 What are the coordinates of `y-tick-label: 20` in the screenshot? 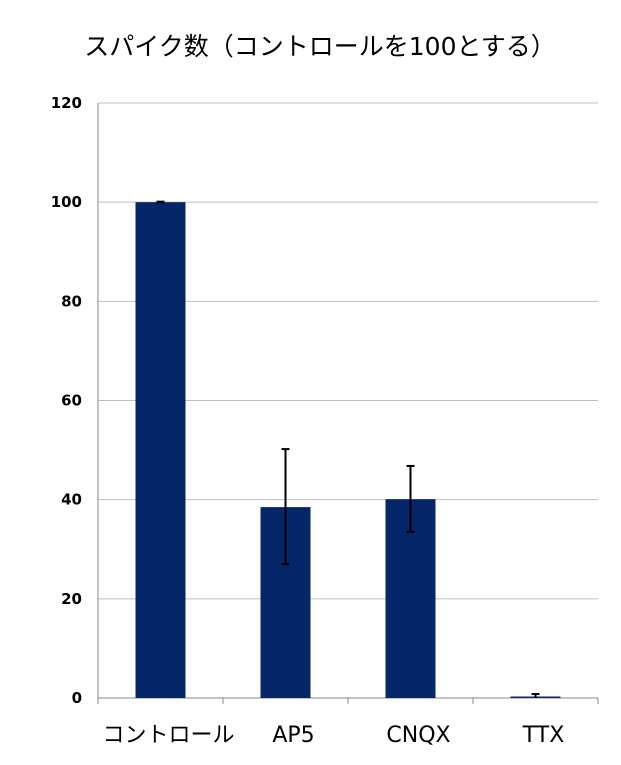 It's located at (71, 599).